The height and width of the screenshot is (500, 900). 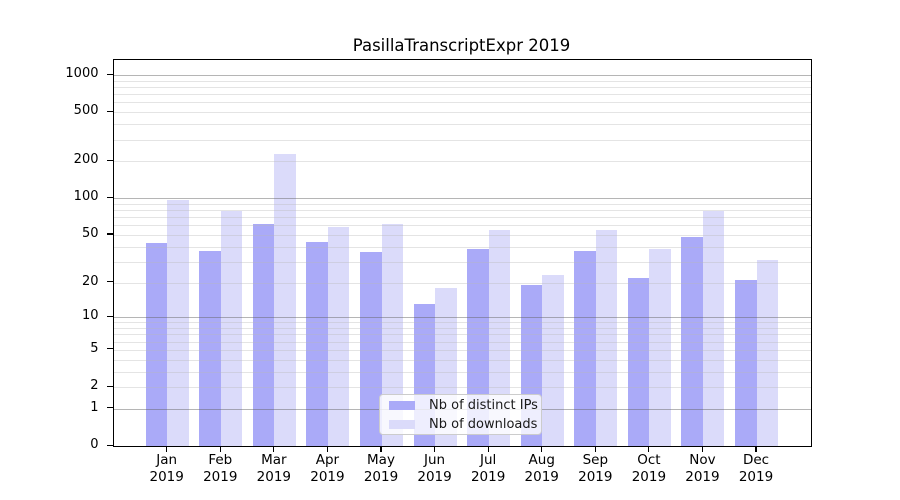 I want to click on y-tick-label-10: 10, so click(x=90, y=316).